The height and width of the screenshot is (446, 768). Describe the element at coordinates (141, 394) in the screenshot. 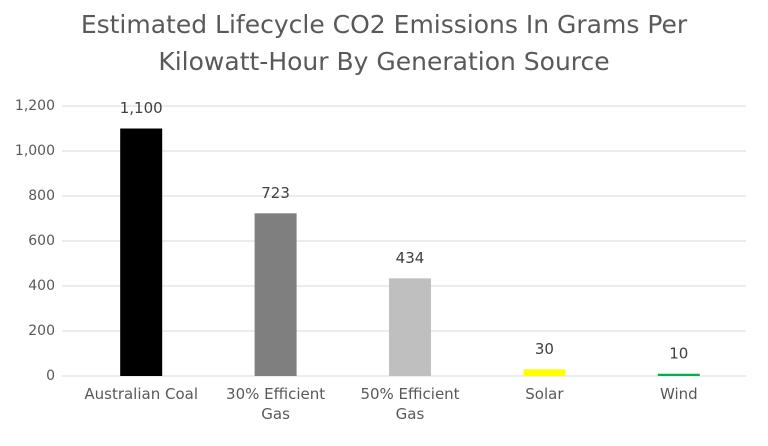

I see `x-tick-label: Australian Coal` at that location.